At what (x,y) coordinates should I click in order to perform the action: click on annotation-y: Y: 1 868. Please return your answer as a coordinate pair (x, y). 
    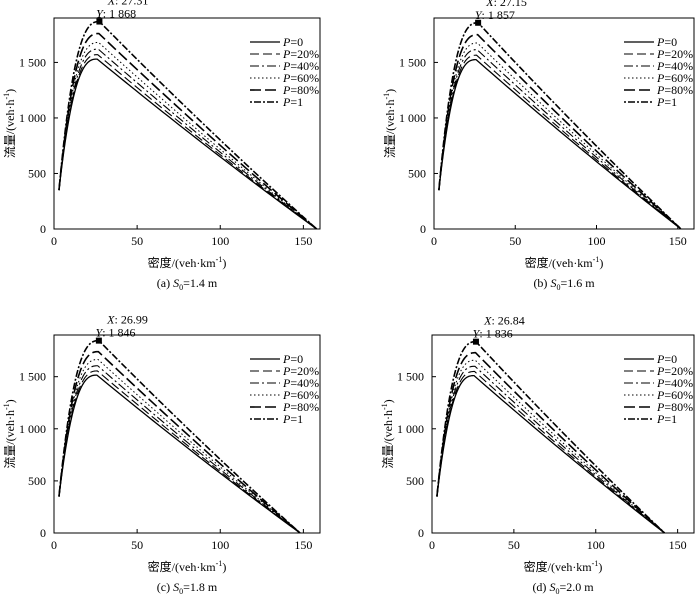
    Looking at the image, I should click on (116, 14).